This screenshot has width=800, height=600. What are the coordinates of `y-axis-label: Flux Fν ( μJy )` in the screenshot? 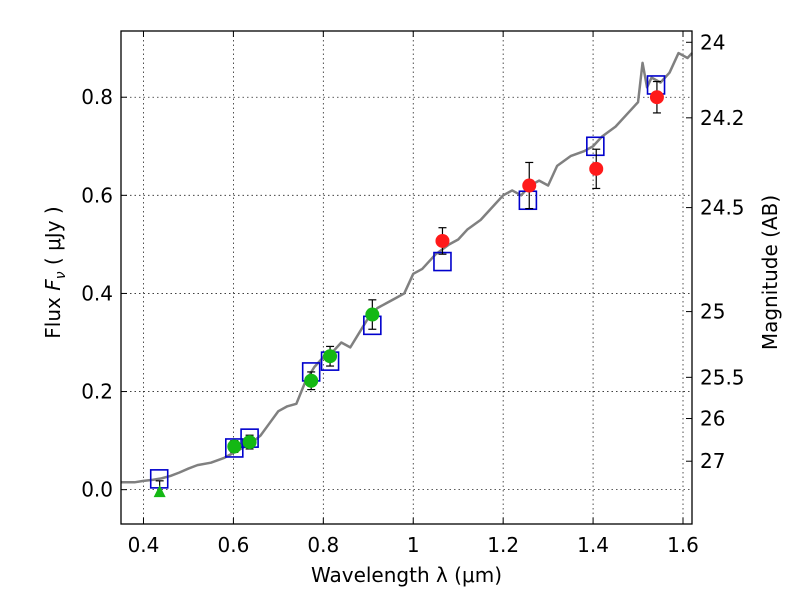 It's located at (55, 272).